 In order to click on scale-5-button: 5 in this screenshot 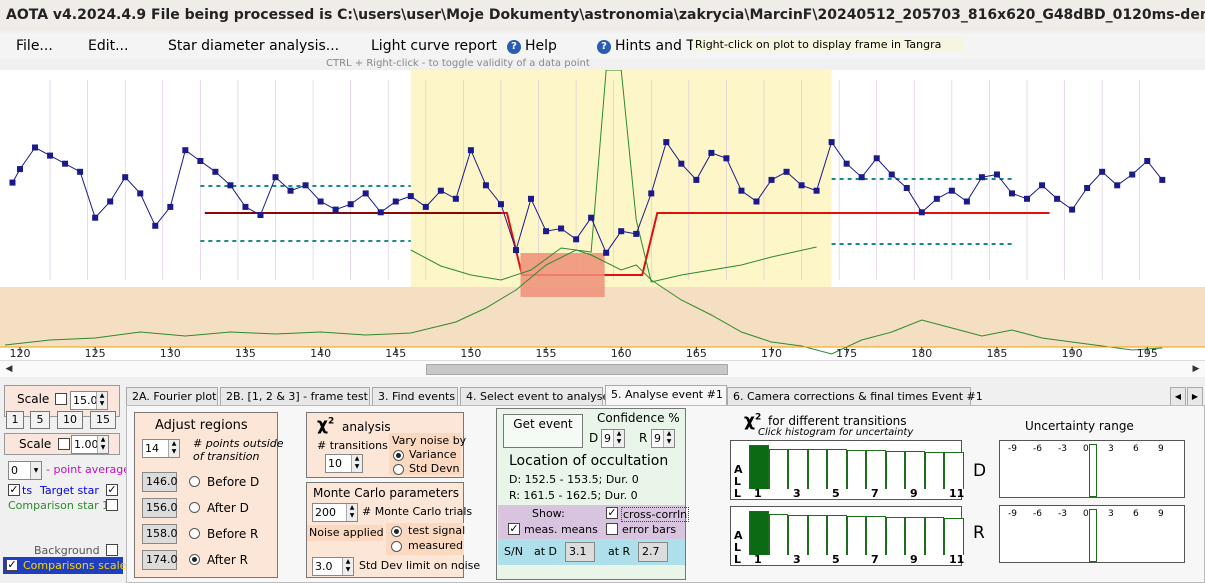, I will do `click(40, 420)`.